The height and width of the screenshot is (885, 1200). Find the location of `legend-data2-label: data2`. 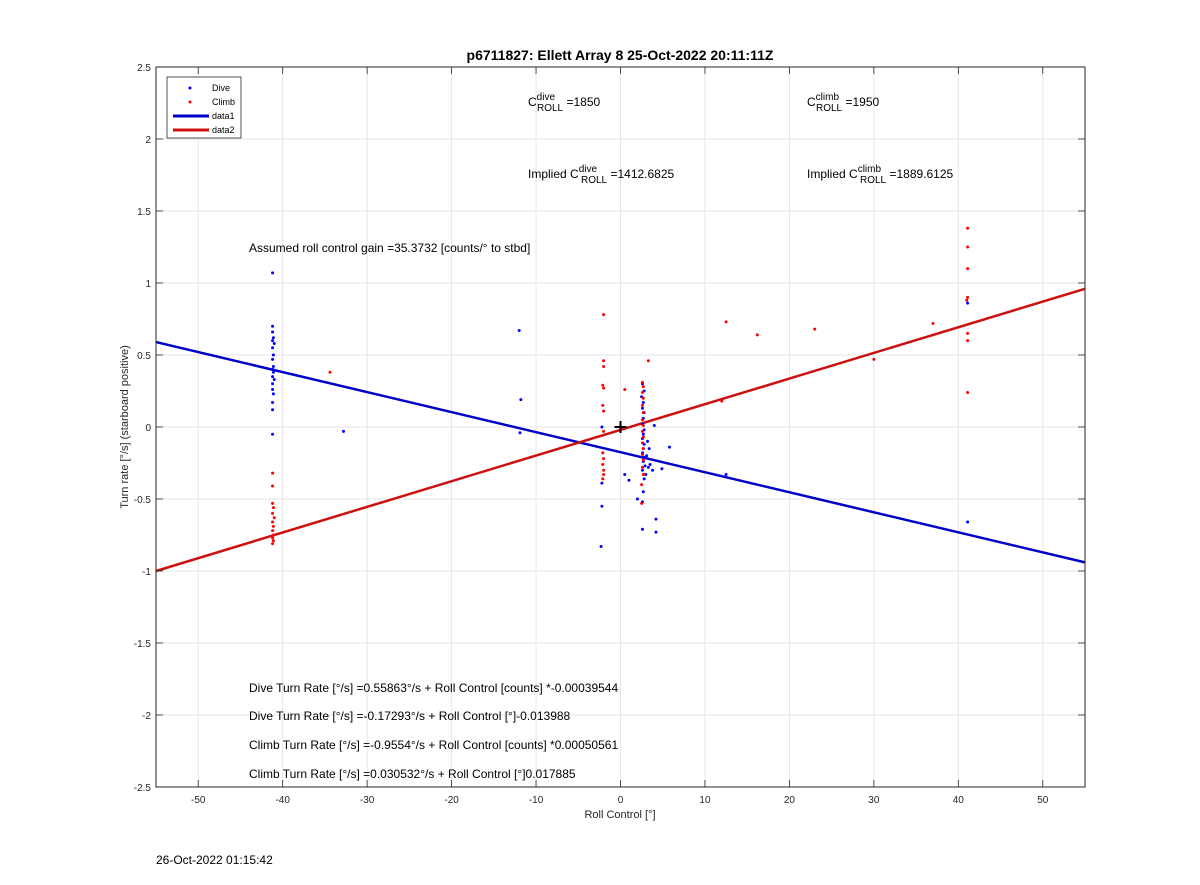

legend-data2-label: data2 is located at coordinates (223, 130).